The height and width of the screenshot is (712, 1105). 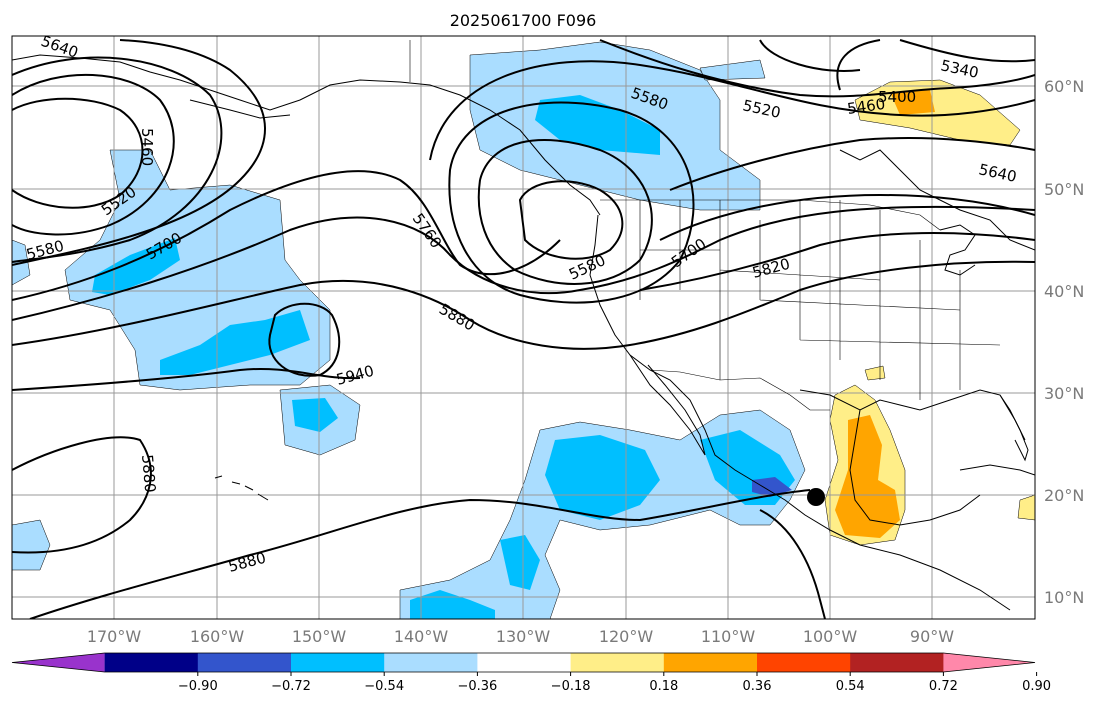 What do you see at coordinates (384, 686) in the screenshot?
I see `colorbar-tick-label: −0.54` at bounding box center [384, 686].